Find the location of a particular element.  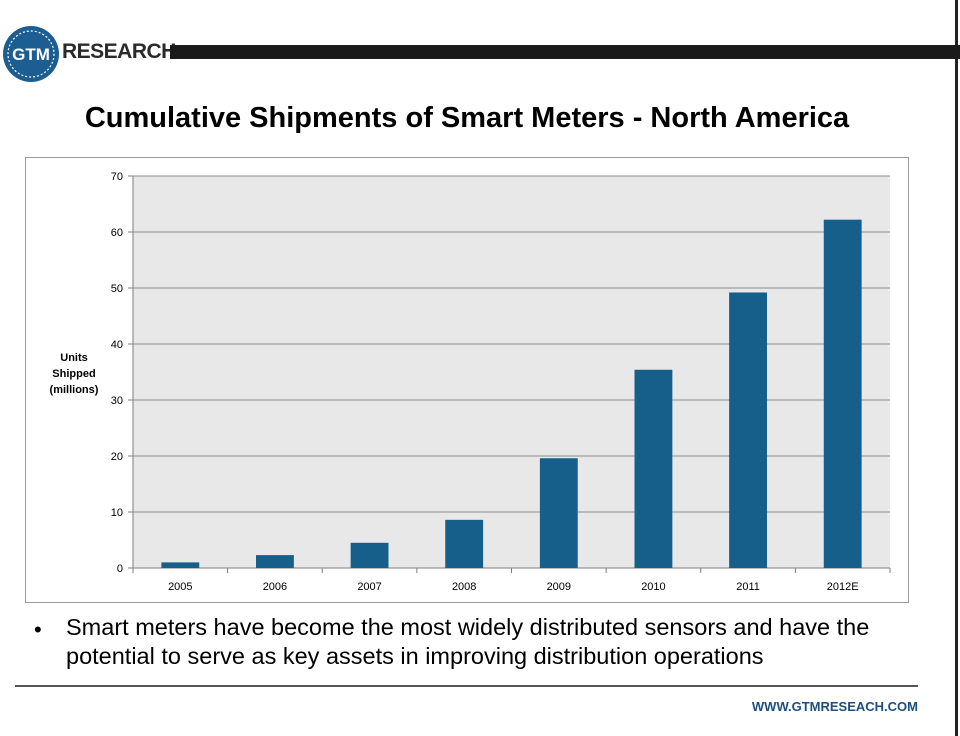

gtm-logo-seal-icon: GTM is located at coordinates (31, 54).